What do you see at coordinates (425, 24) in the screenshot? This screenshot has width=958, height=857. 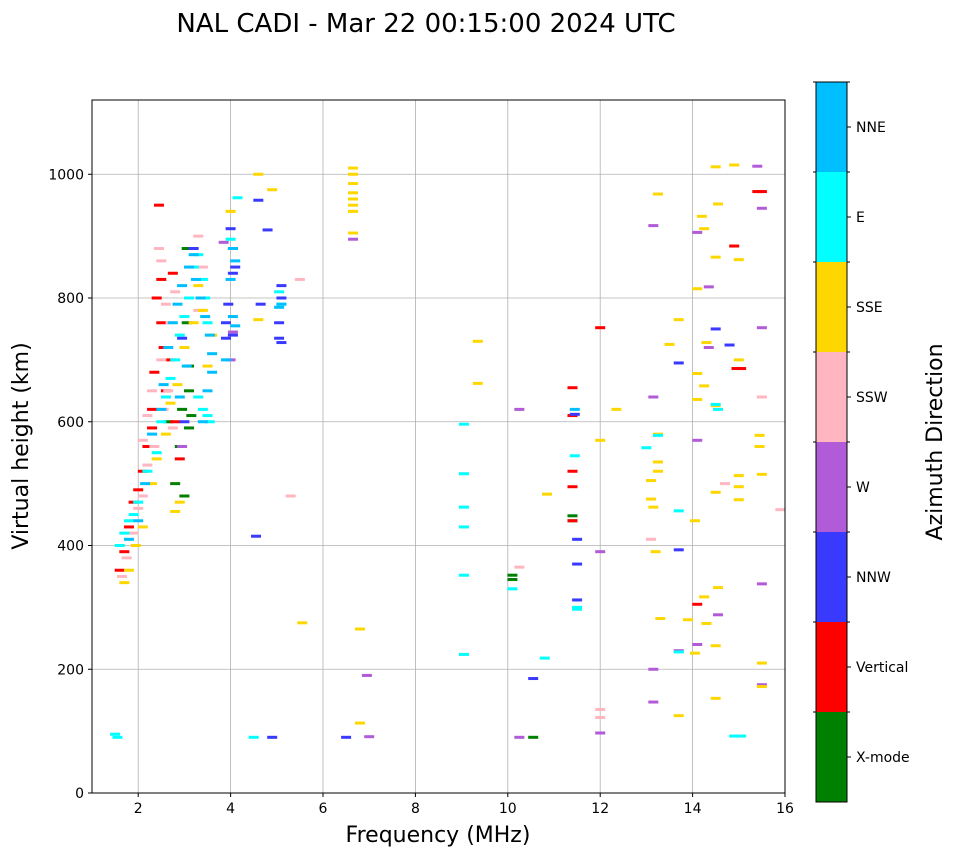 I see `chart-title: NAL CADI - Mar 22 00:15:00 2024 UTC` at bounding box center [425, 24].